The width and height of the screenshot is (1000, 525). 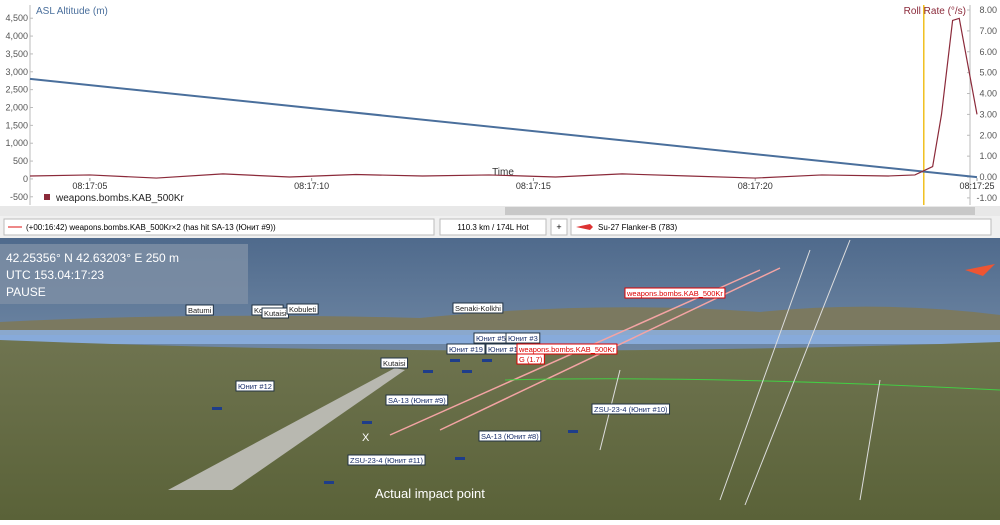 What do you see at coordinates (286, 429) in the screenshot?
I see `runway` at bounding box center [286, 429].